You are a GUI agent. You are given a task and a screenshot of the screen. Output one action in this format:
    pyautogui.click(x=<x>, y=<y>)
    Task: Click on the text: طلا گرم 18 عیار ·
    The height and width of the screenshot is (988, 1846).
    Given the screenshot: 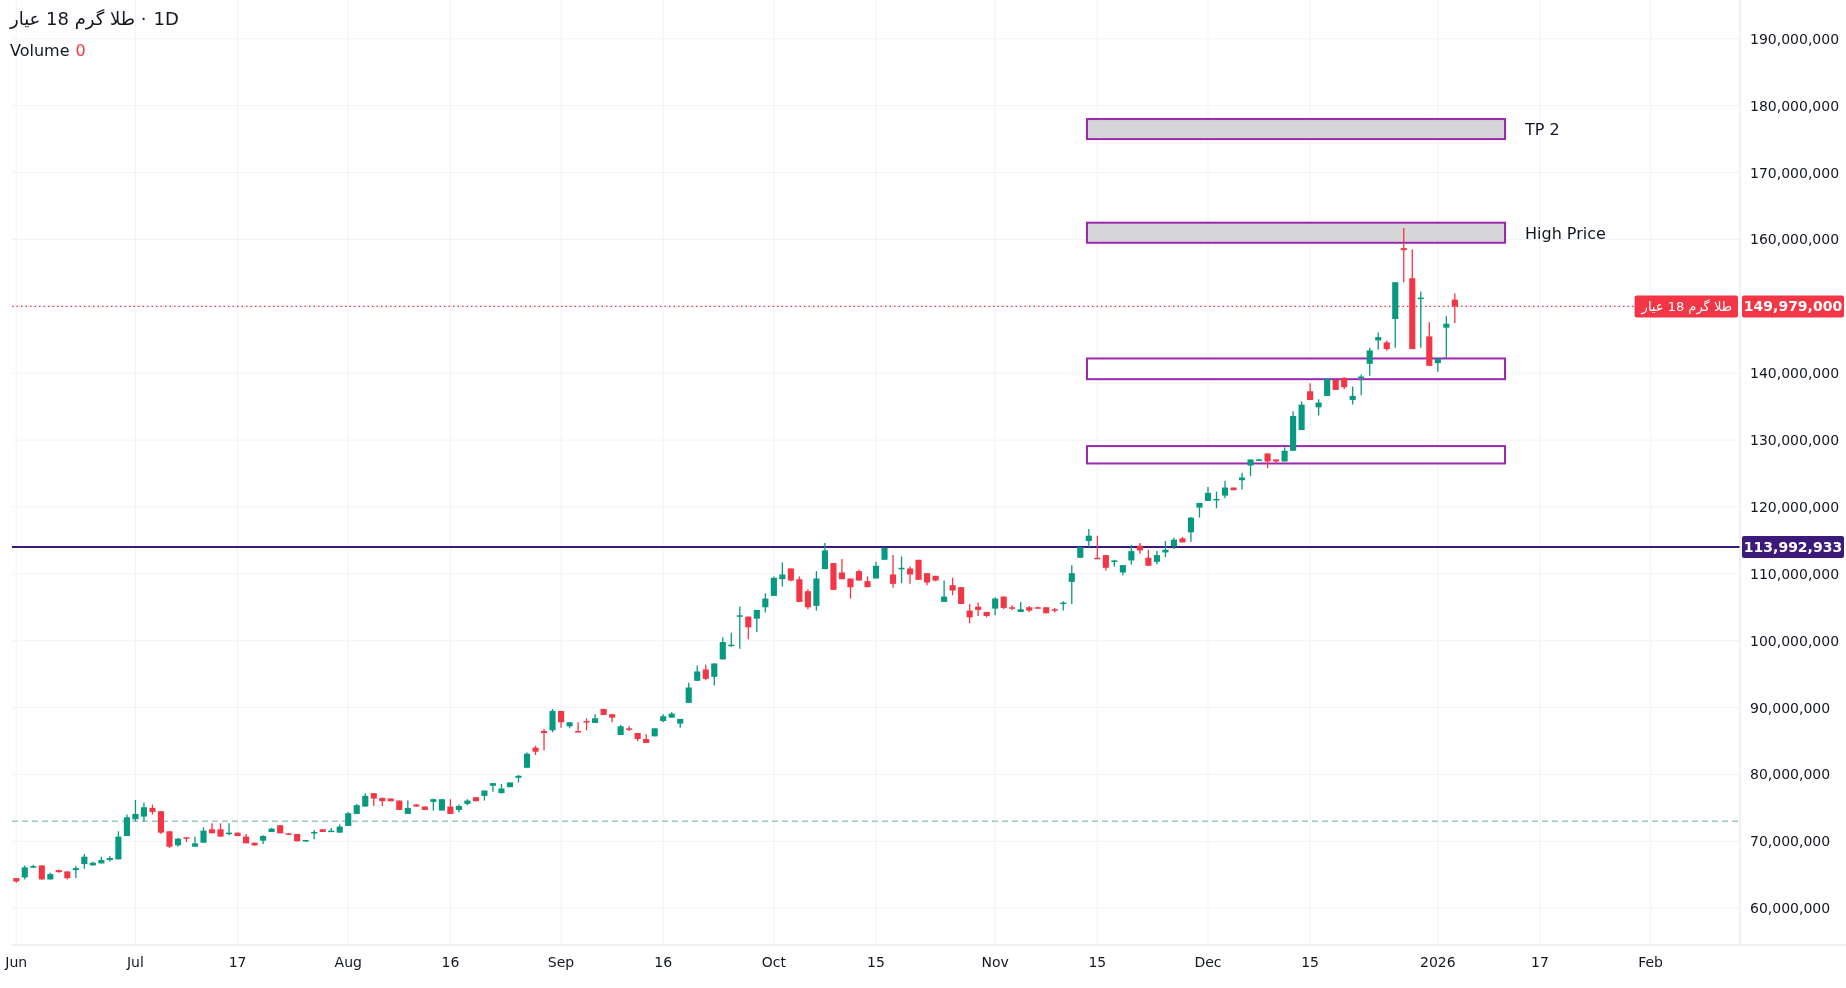 What is the action you would take?
    pyautogui.click(x=78, y=19)
    